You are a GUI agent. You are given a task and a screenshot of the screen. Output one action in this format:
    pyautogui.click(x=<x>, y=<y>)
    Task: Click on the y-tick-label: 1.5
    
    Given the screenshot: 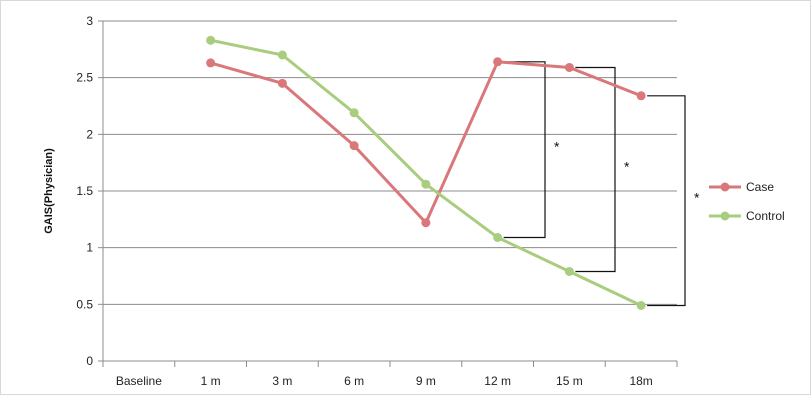 What is the action you would take?
    pyautogui.click(x=84, y=191)
    